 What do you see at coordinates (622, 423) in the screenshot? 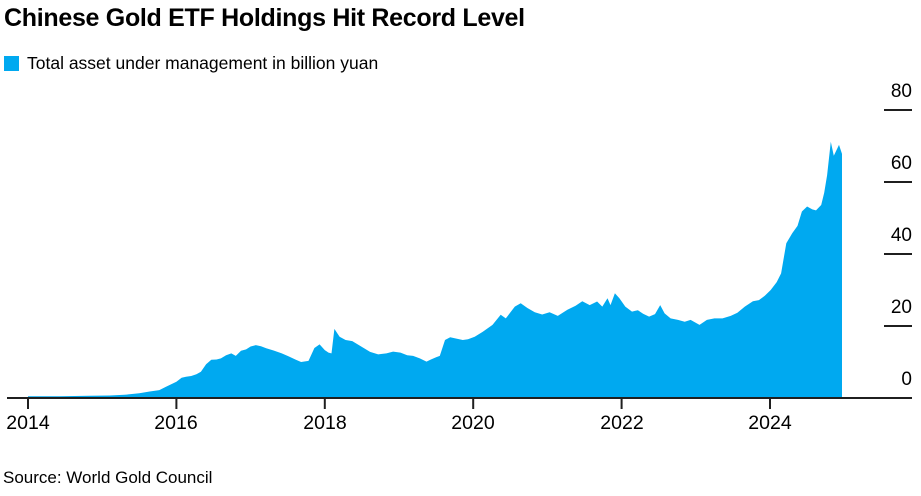
I see `x-axis-tick-label: 2022` at bounding box center [622, 423].